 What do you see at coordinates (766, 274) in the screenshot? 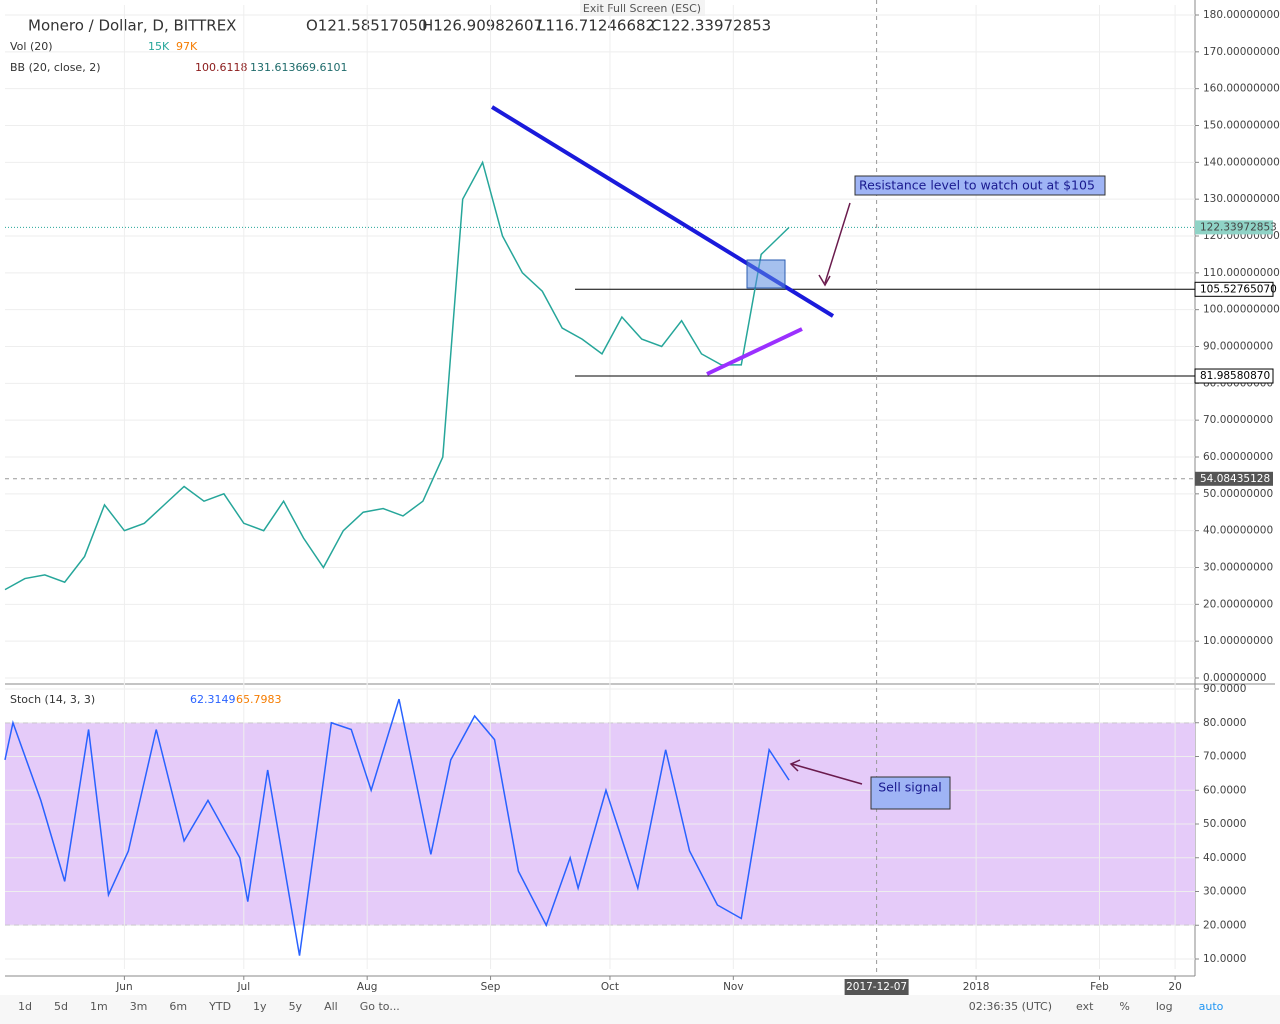
I see `highlight-box` at bounding box center [766, 274].